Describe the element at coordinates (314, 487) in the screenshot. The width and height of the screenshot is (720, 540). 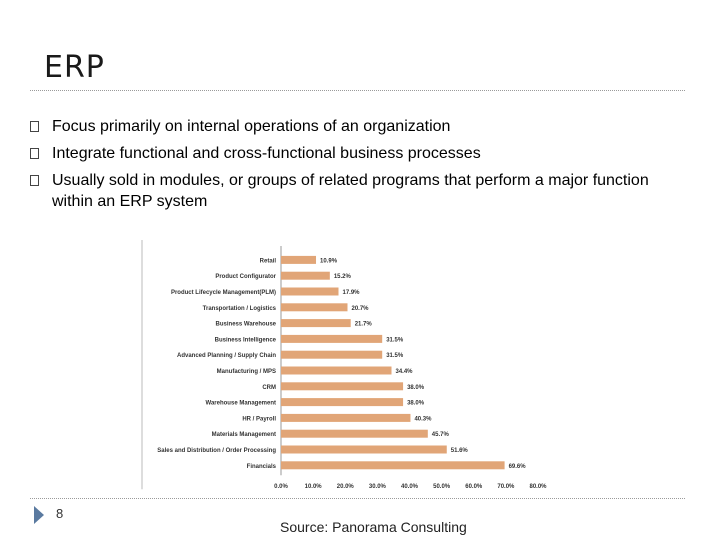
I see `x-tick-label: 10.0%` at that location.